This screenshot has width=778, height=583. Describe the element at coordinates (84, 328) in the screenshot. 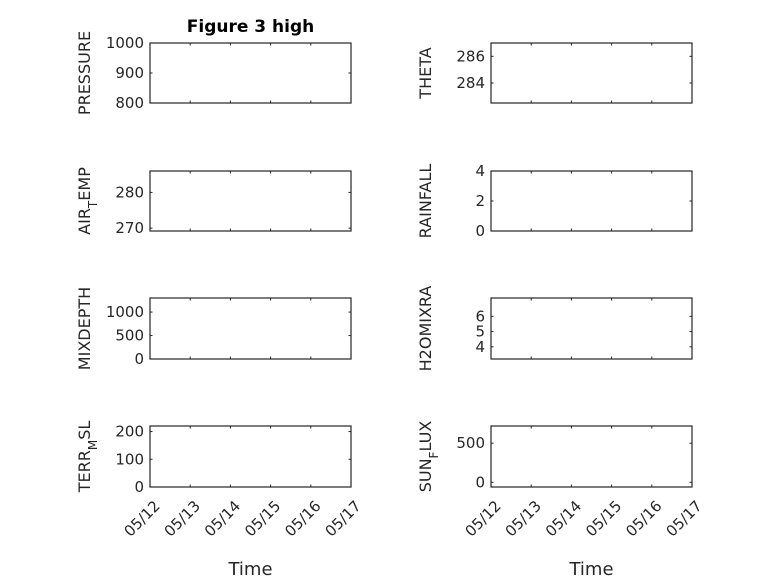

I see `y-axis-label: MIXDEPTH` at that location.